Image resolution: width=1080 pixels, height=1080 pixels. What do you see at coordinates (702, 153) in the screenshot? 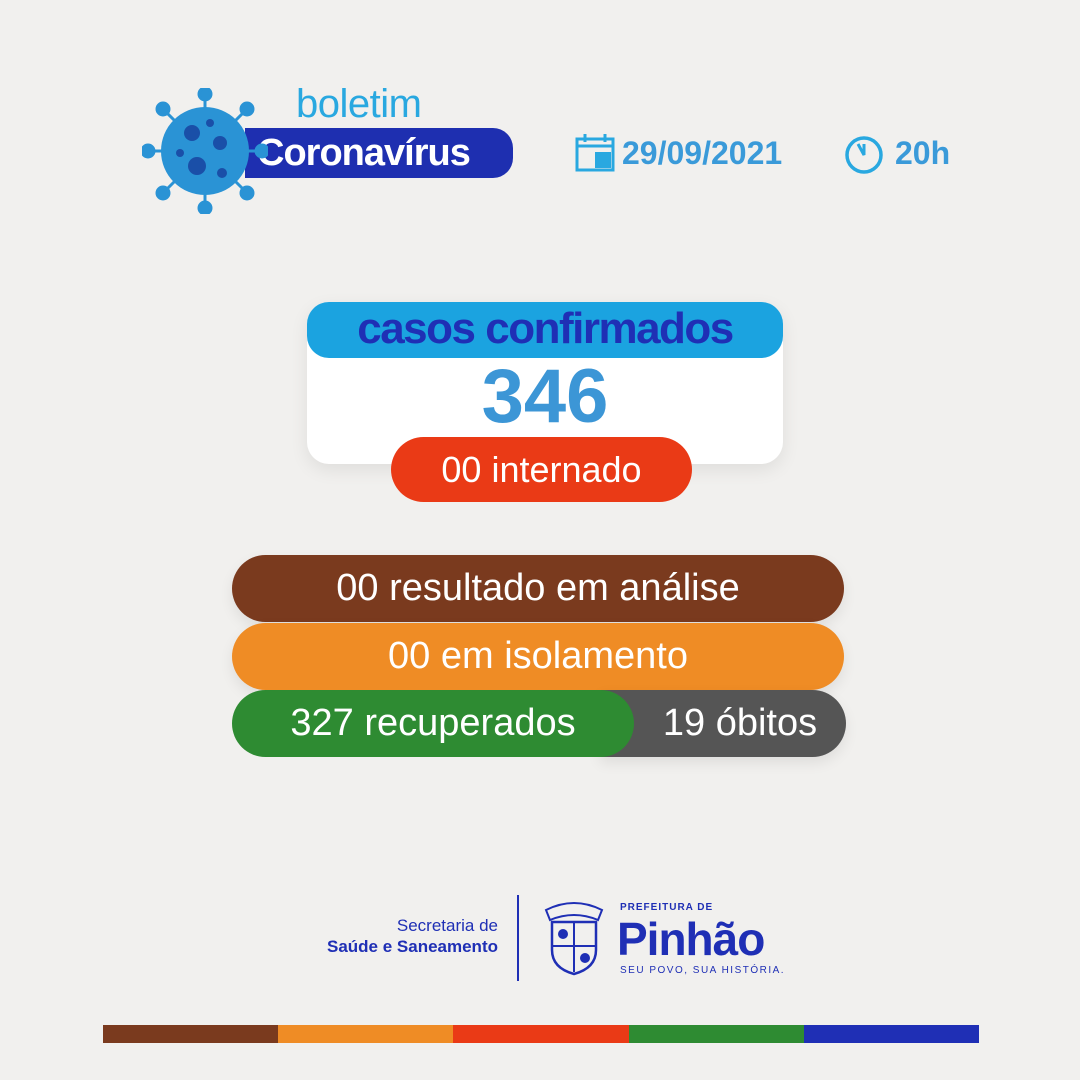
I see `date: 29/09/2021` at bounding box center [702, 153].